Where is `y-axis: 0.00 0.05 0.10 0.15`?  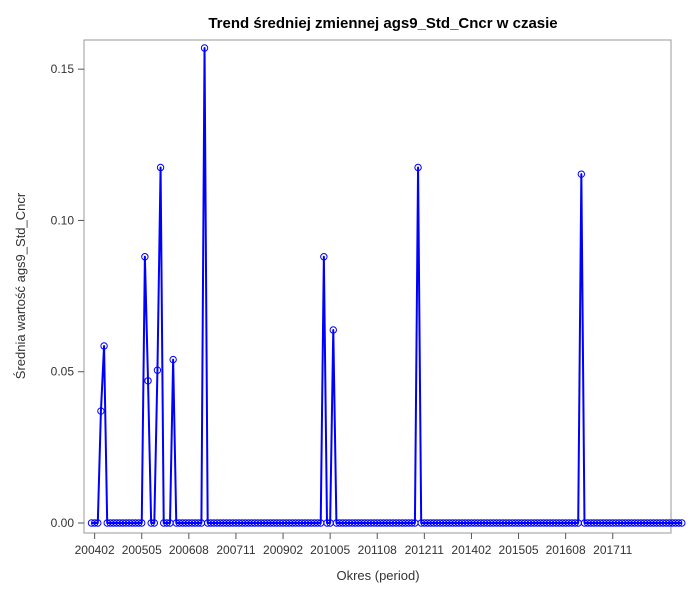
y-axis: 0.00 0.05 0.10 0.15 is located at coordinates (67, 296).